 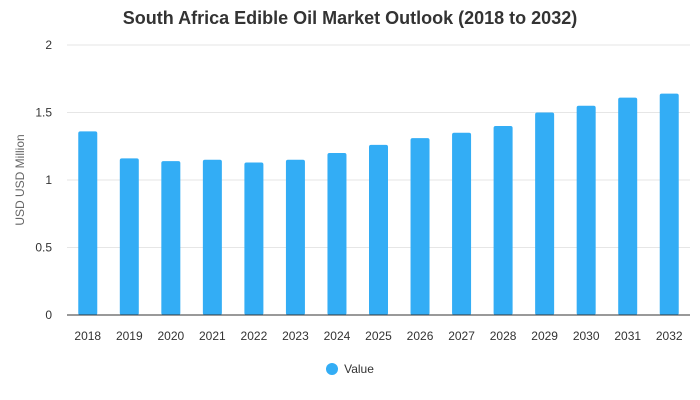 What do you see at coordinates (337, 336) in the screenshot?
I see `x-tick-label: 2024` at bounding box center [337, 336].